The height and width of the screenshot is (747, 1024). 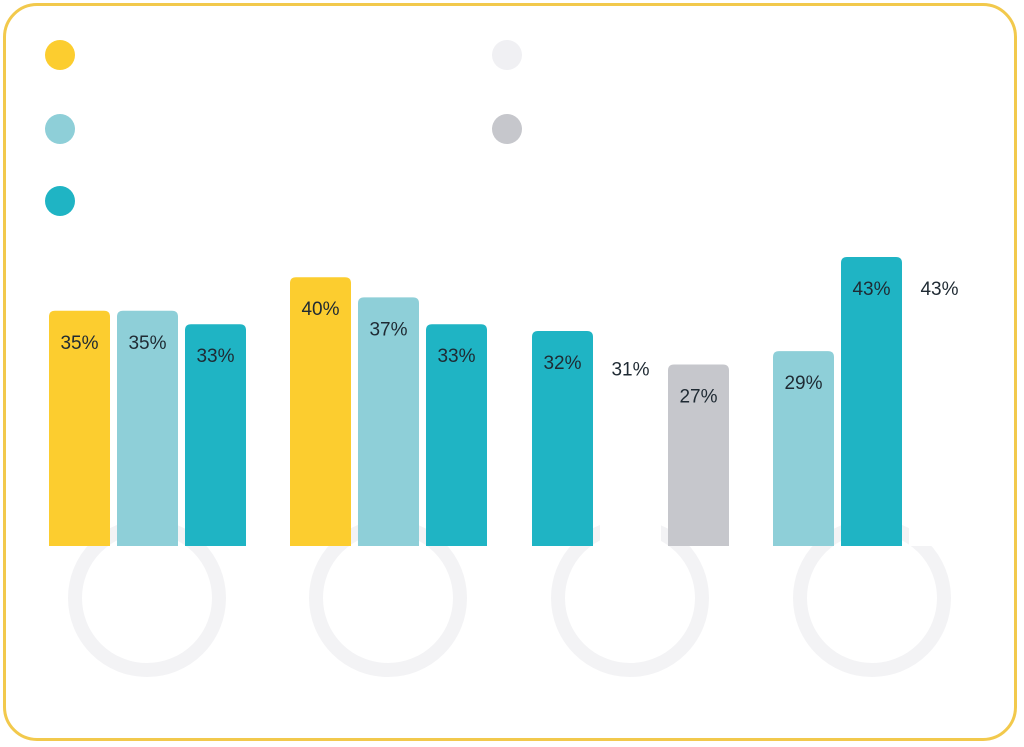 I want to click on legend-swatch-grey, so click(x=507, y=129).